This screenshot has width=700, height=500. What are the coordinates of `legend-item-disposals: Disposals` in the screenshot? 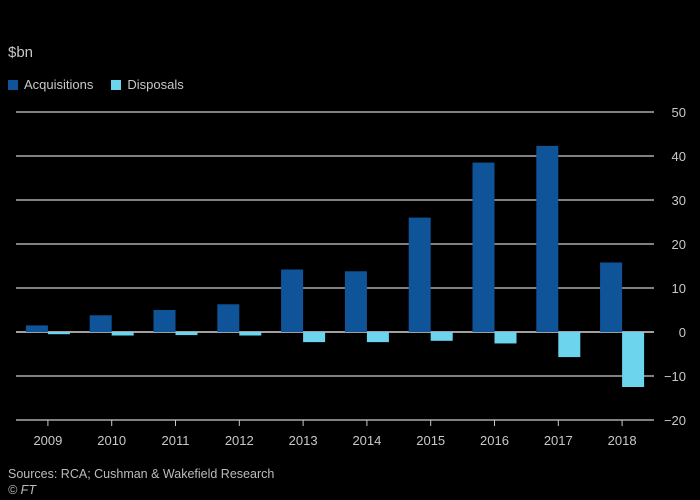 It's located at (147, 84).